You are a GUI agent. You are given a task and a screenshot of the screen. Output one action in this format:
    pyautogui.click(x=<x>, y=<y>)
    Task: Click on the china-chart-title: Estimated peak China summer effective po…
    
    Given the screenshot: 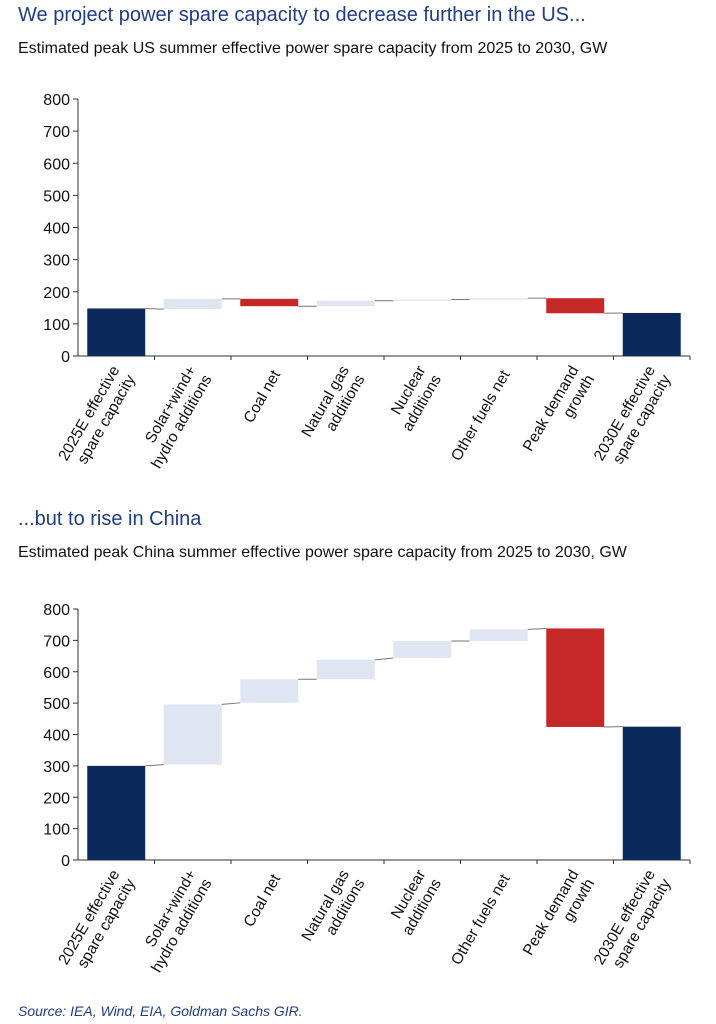 What is the action you would take?
    pyautogui.click(x=322, y=552)
    